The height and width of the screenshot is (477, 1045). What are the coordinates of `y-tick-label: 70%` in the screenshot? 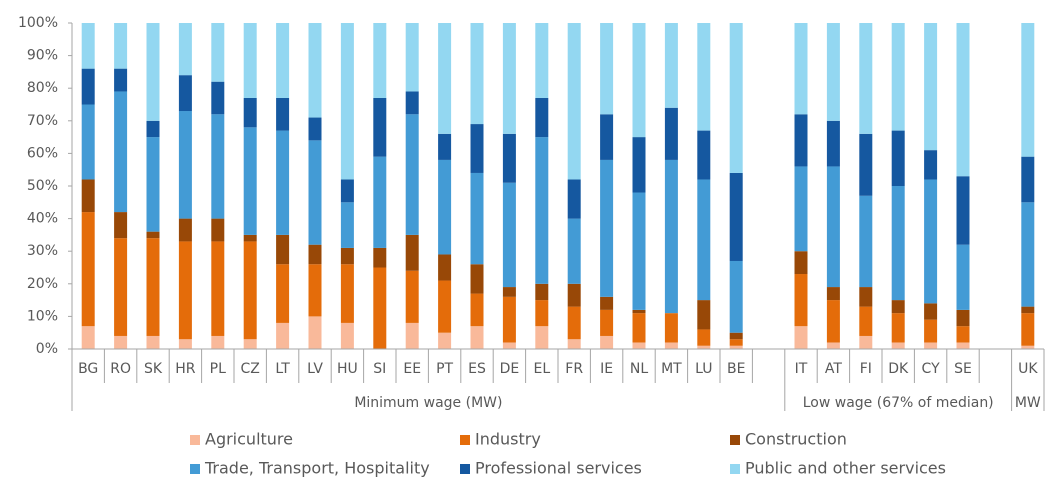 It's located at (42, 121).